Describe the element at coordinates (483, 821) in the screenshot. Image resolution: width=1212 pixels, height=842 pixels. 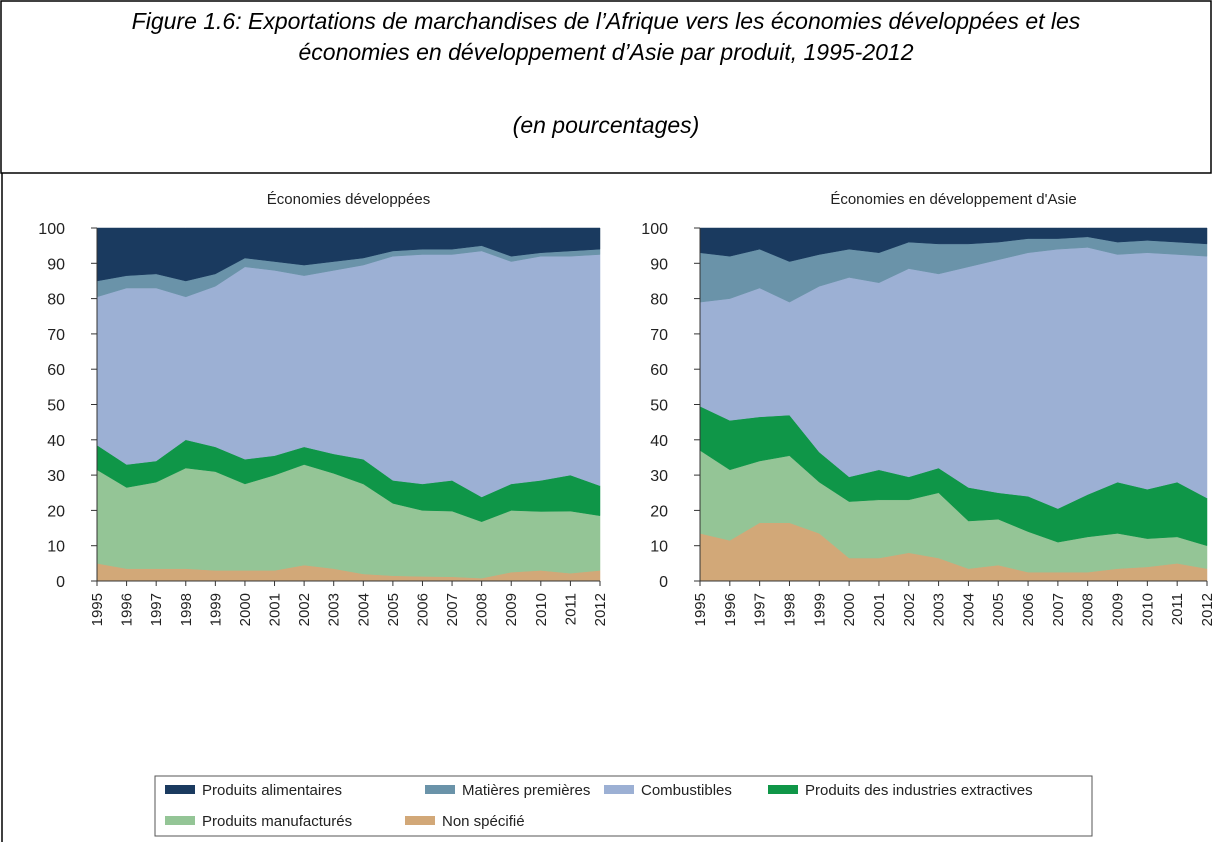
I see `legend-label: Non spécifié` at that location.